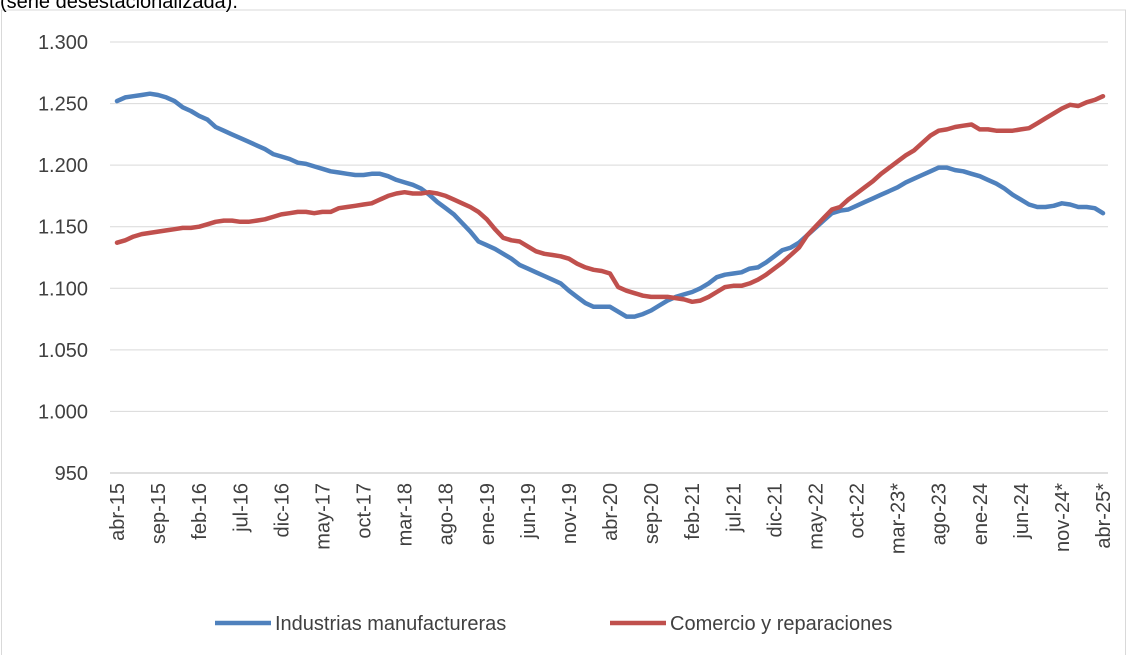 This screenshot has width=1128, height=655. What do you see at coordinates (406, 514) in the screenshot?
I see `x-tick-label: mar-18` at bounding box center [406, 514].